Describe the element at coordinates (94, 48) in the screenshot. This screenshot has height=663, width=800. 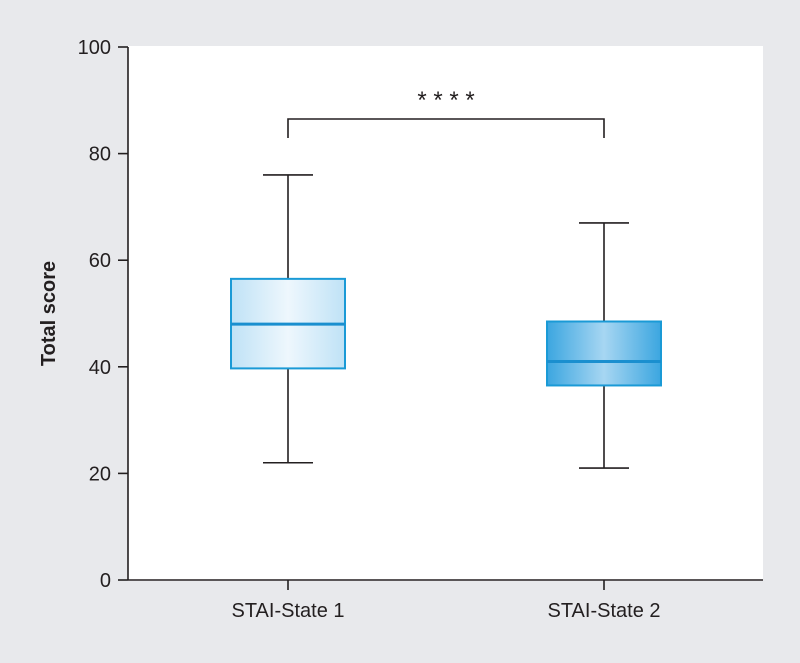
I see `y-tick-label: 100` at that location.